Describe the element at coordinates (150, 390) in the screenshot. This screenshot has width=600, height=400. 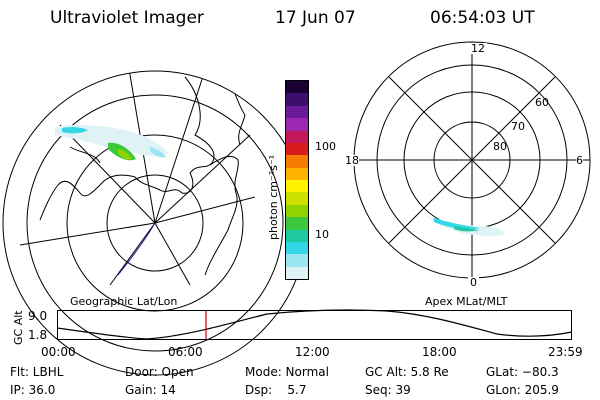
I see `gain-info: Gain: 14` at that location.